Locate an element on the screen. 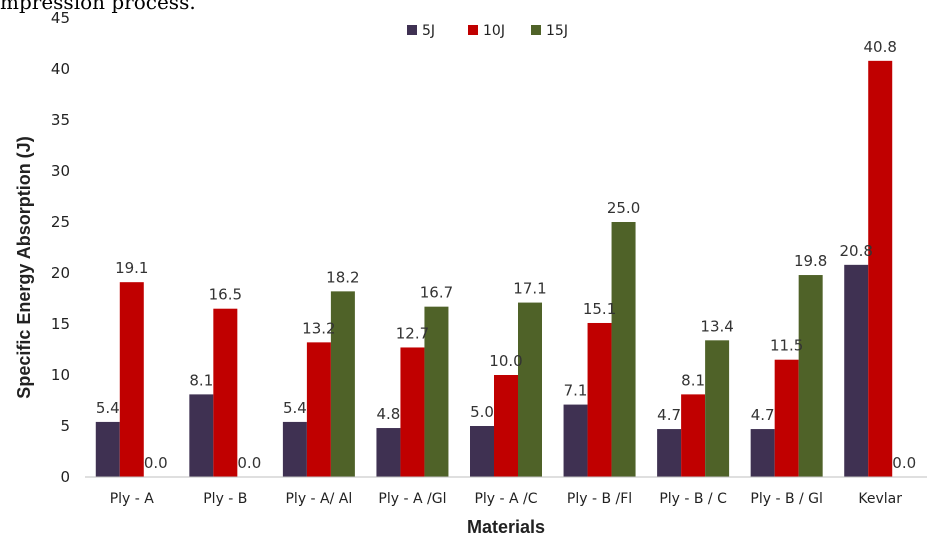  y-tick-label: 20 is located at coordinates (60, 273).